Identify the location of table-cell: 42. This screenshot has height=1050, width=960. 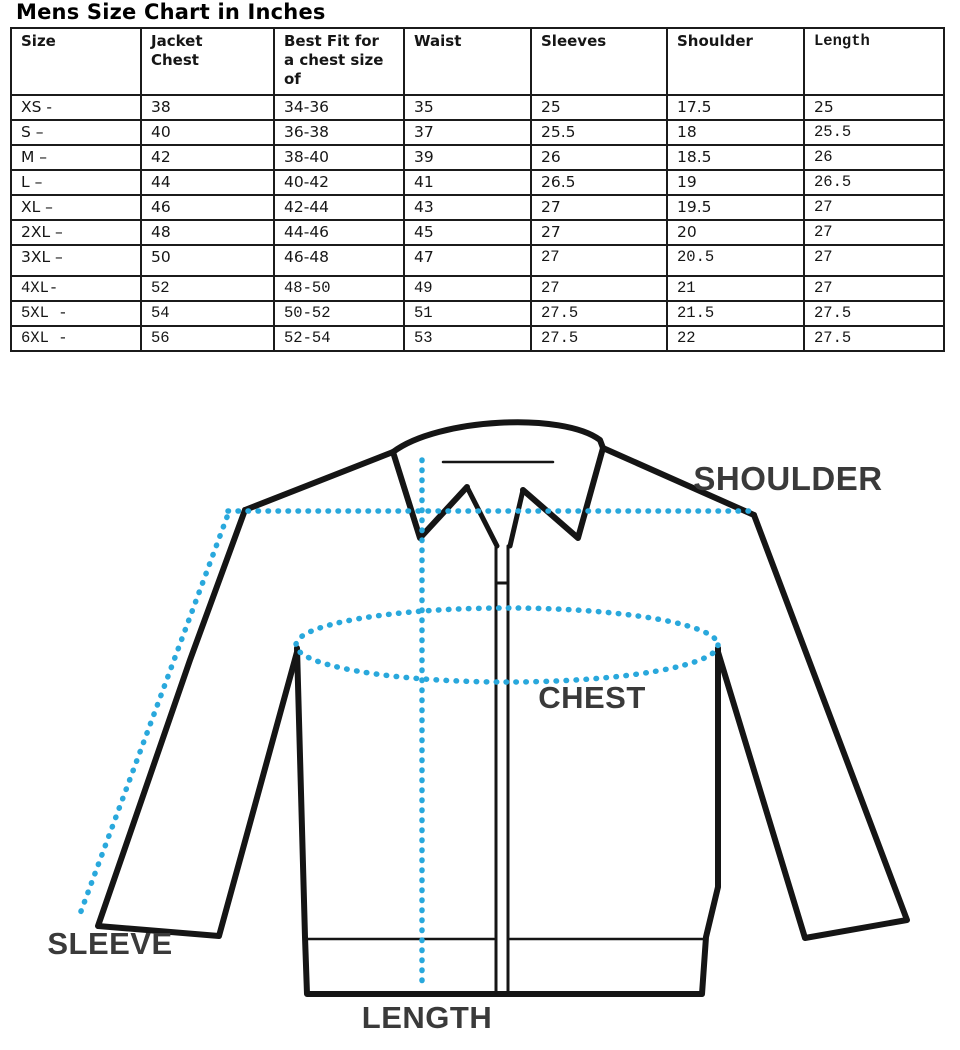
(207, 157).